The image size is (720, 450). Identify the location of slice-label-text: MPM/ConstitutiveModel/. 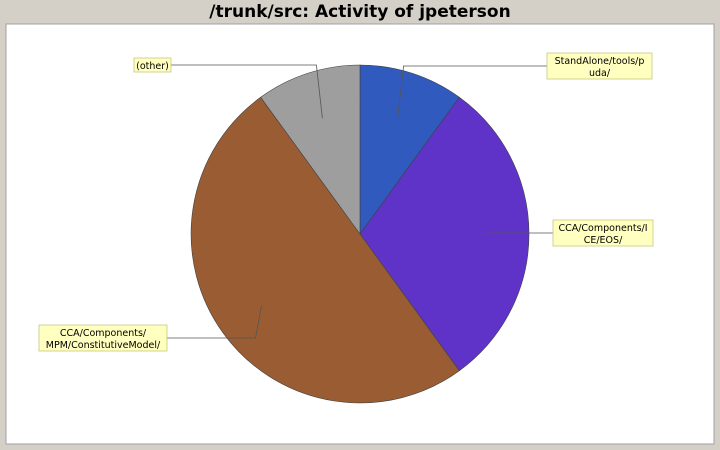
(103, 345).